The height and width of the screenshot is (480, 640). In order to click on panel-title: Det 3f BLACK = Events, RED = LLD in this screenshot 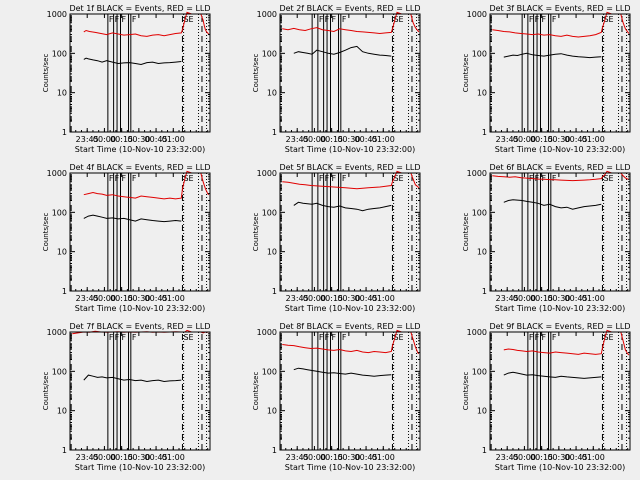, I will do `click(559, 8)`.